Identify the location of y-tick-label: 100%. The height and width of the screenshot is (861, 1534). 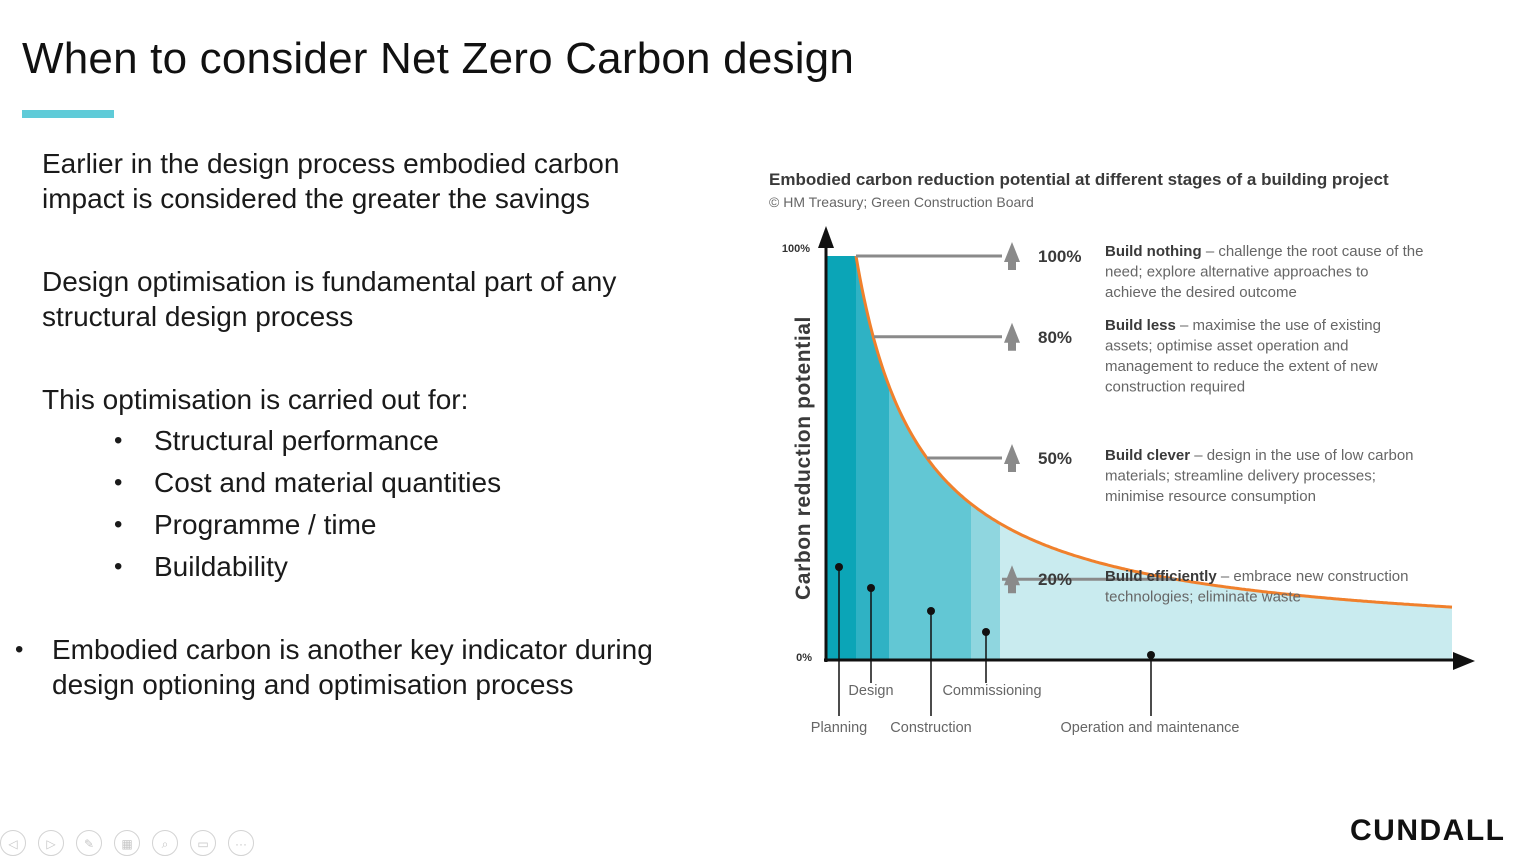
(796, 249).